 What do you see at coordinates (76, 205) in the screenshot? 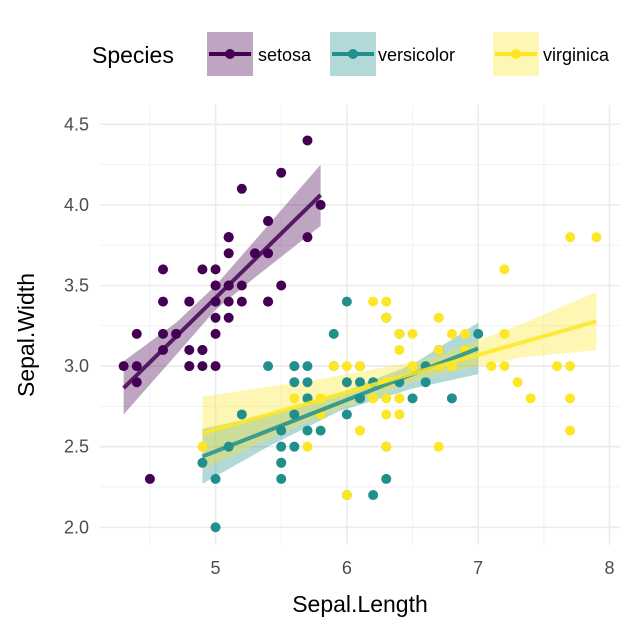
I see `y-tick-label: 4.0` at bounding box center [76, 205].